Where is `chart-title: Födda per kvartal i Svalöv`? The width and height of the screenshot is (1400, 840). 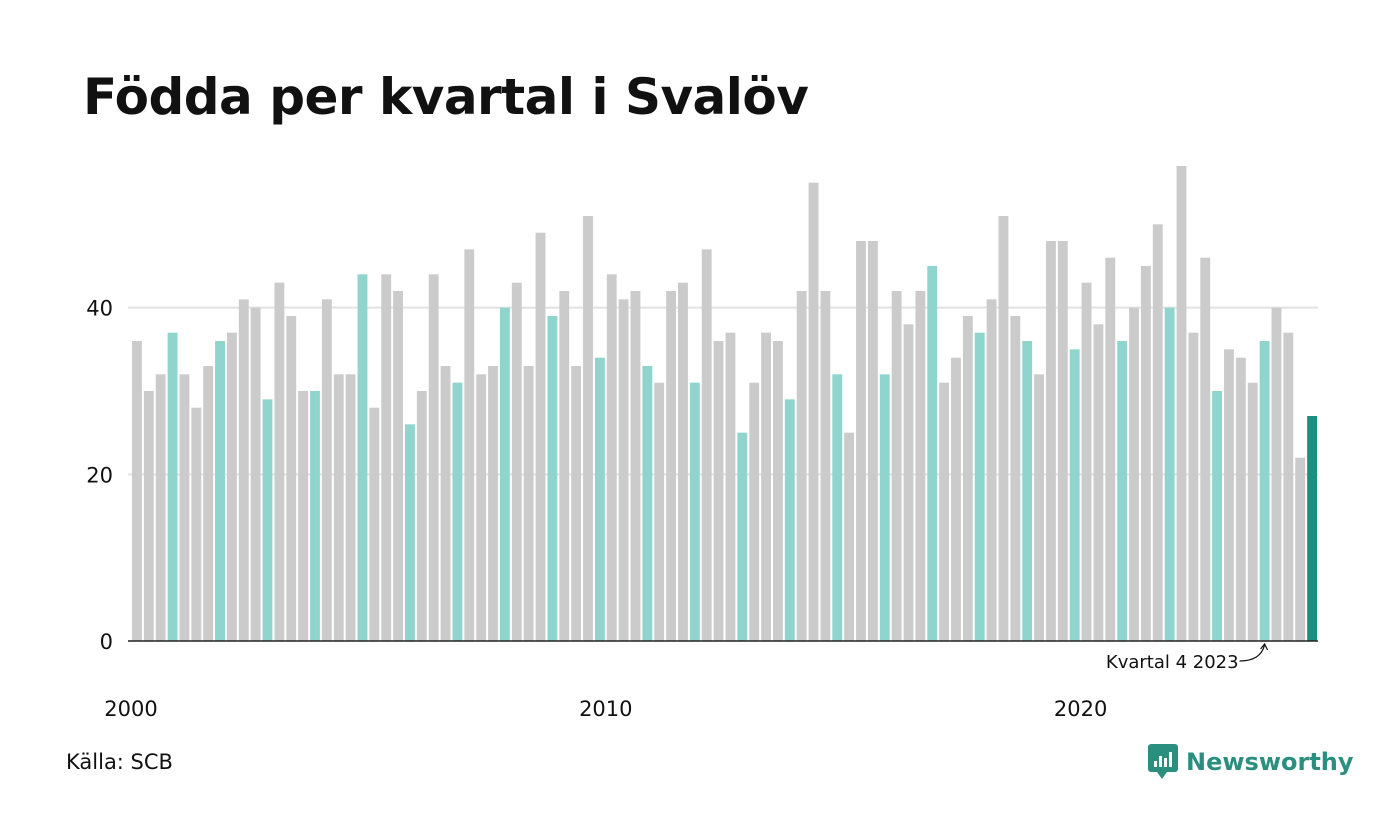 chart-title: Födda per kvartal i Svalöv is located at coordinates (446, 97).